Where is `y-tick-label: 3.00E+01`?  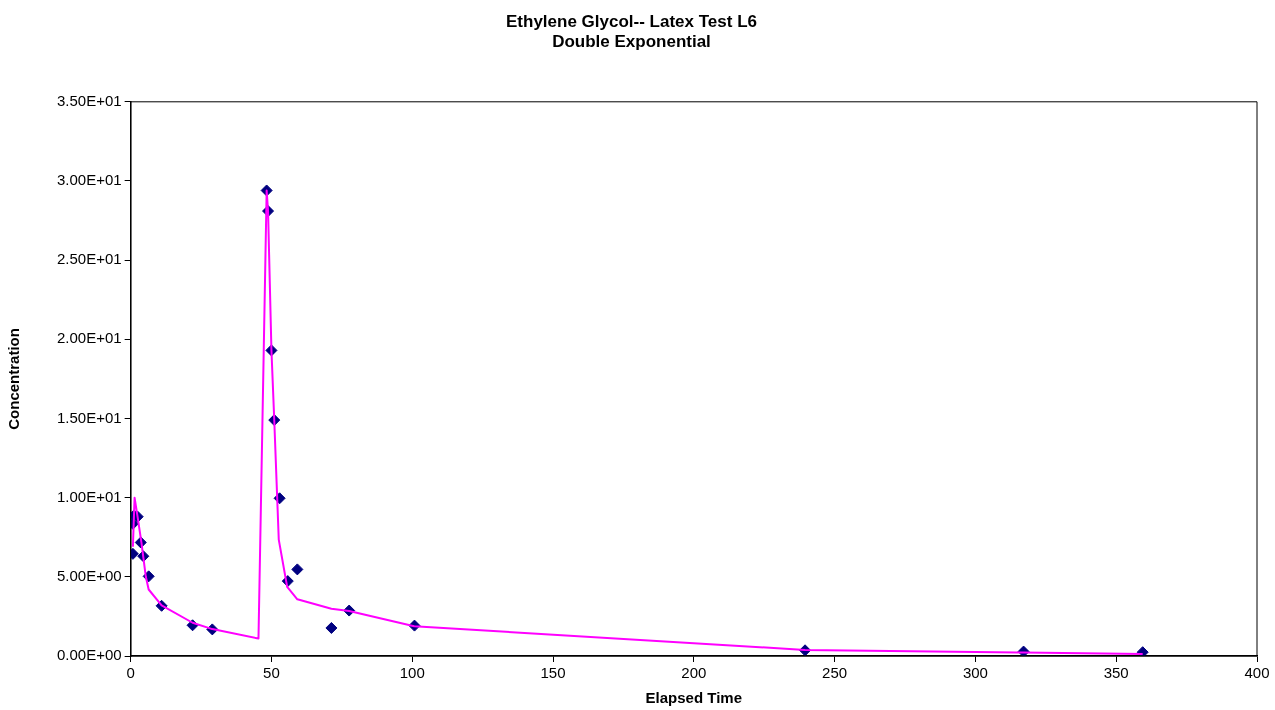
y-tick-label: 3.00E+01 is located at coordinates (89, 180).